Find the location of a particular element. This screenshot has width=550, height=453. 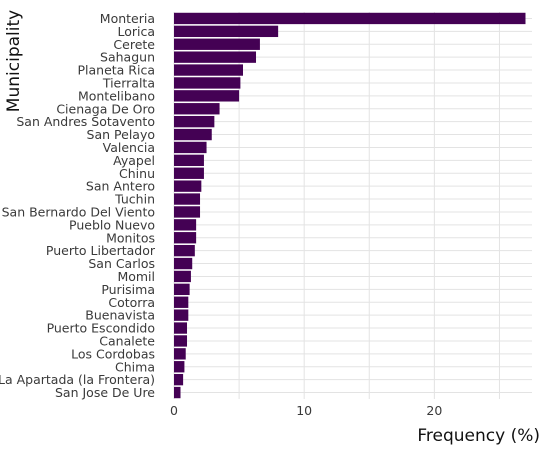

y-axis-title: Municipality is located at coordinates (14, 61).